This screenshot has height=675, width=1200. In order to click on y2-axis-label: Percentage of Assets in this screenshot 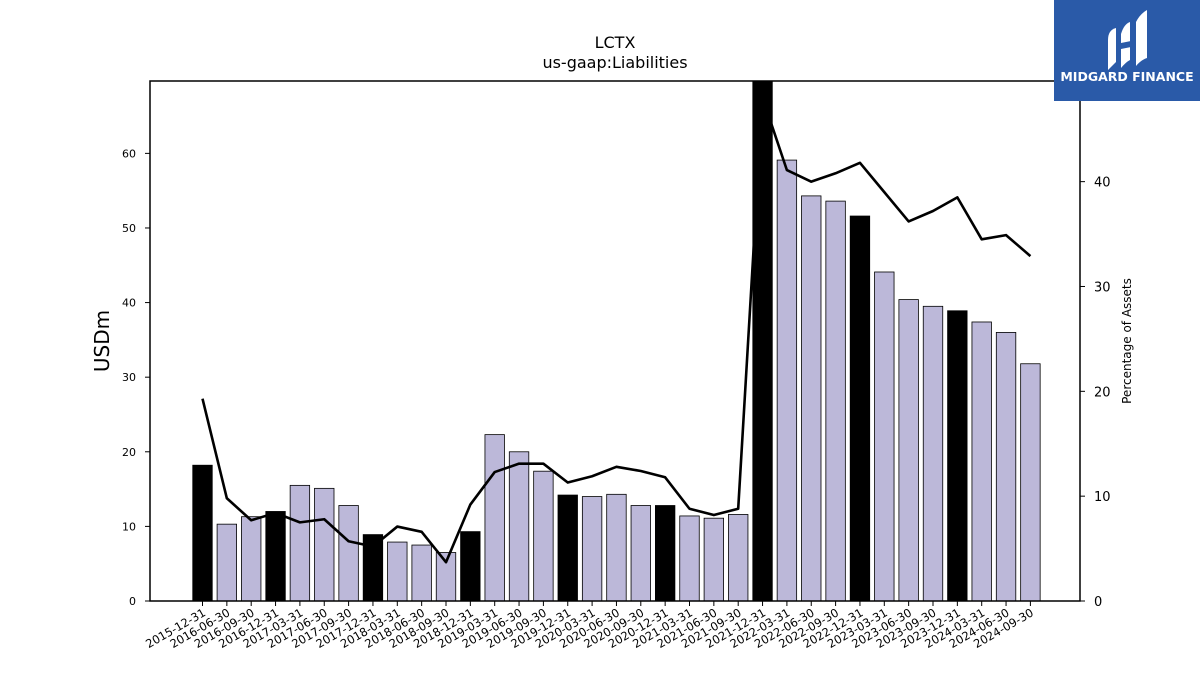, I will do `click(1127, 341)`.